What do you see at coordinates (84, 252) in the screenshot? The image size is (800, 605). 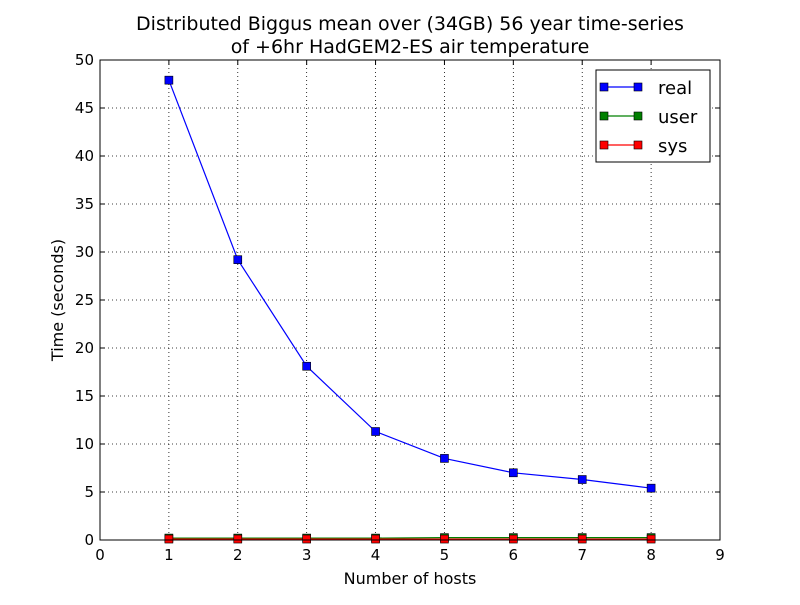 I see `y-tick-label: 30` at bounding box center [84, 252].